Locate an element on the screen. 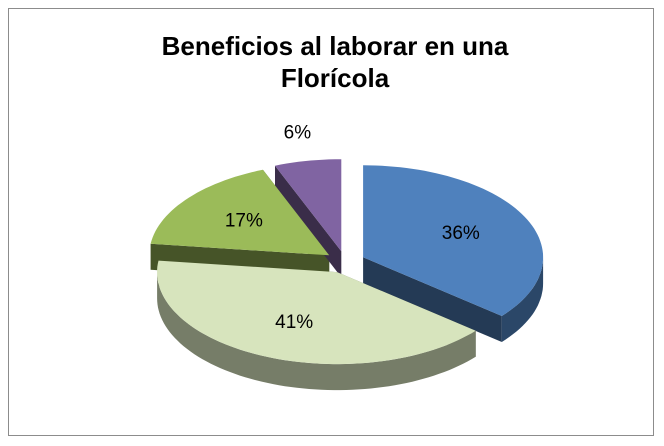  chart-title: Beneficios al laborar en una Florícola is located at coordinates (335, 62).